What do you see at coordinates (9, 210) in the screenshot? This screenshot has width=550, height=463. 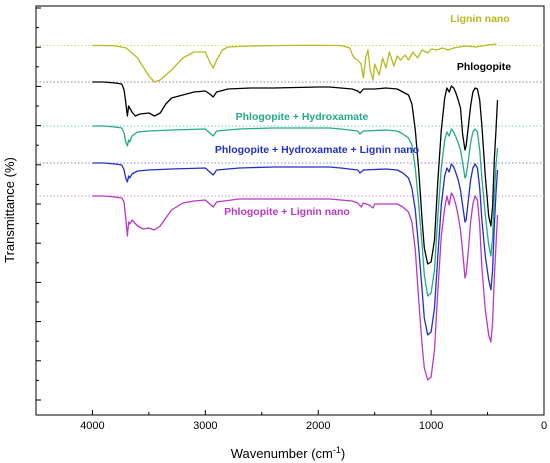 I see `y-axis-title: Transmittance (%)` at bounding box center [9, 210].